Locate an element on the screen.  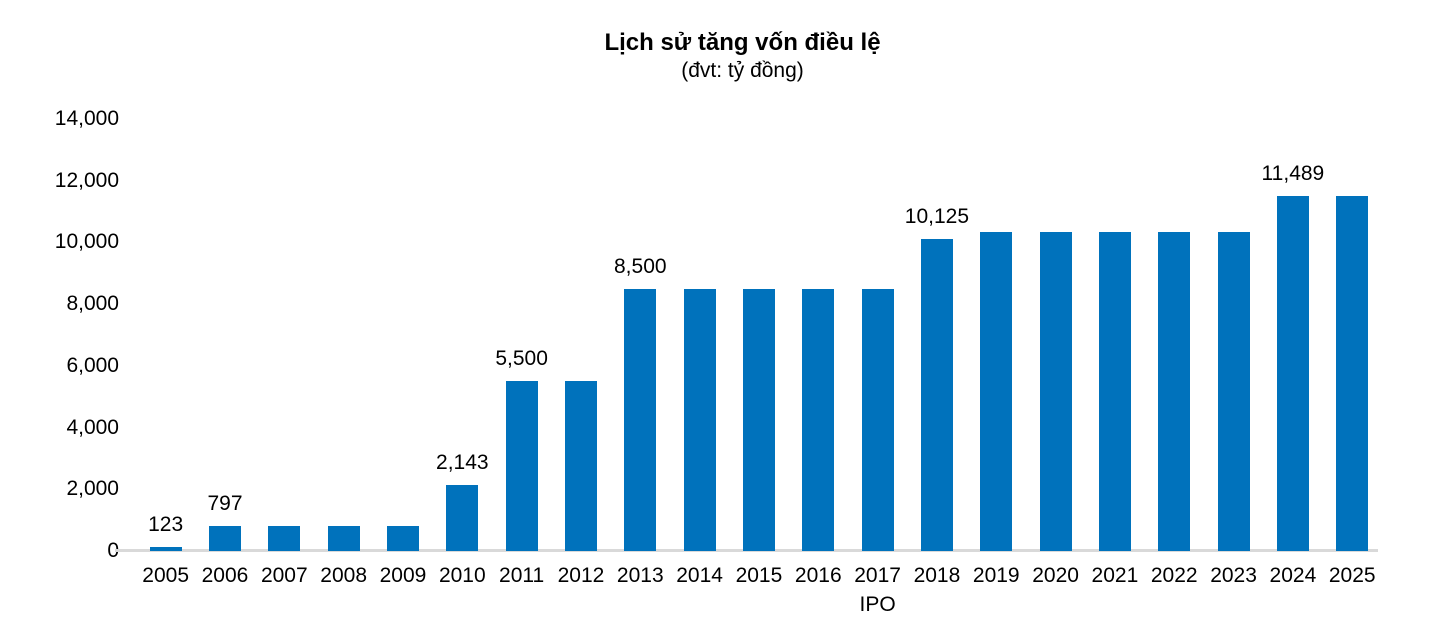
bar-column-2011: 5,500 2011 is located at coordinates (521, 353).